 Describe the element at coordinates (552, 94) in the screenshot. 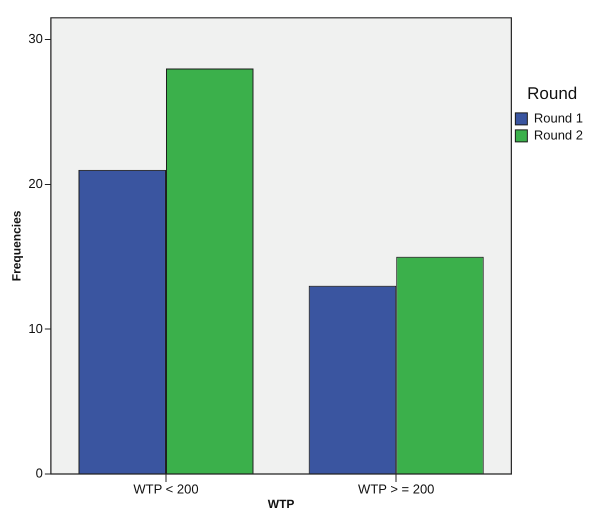

I see `legend-title: Round` at that location.